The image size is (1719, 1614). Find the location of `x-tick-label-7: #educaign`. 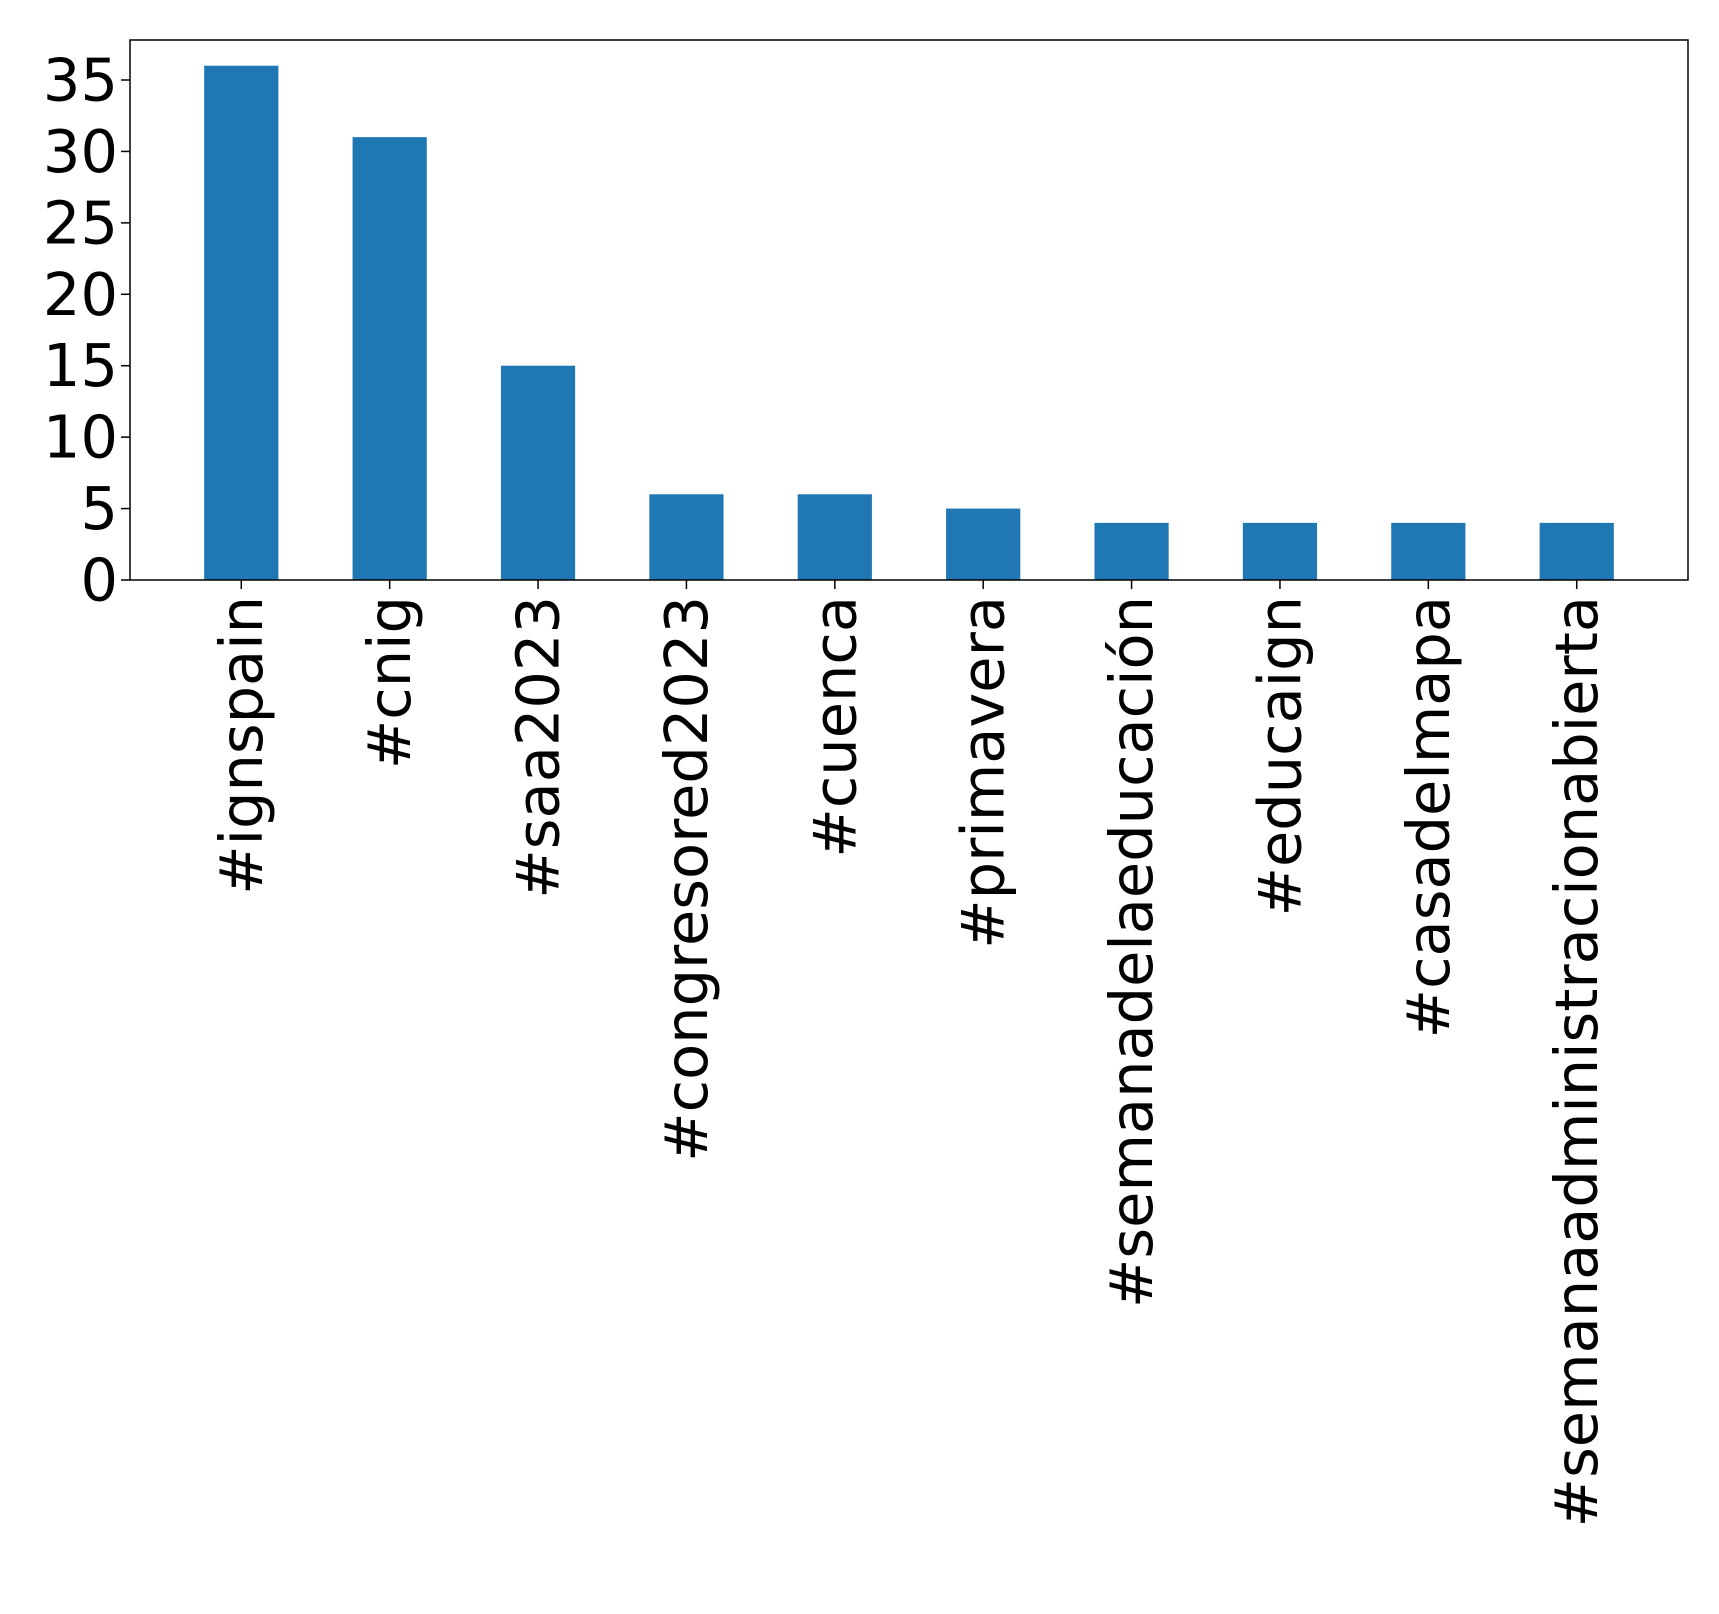

x-tick-label-7: #educaign is located at coordinates (1279, 756).